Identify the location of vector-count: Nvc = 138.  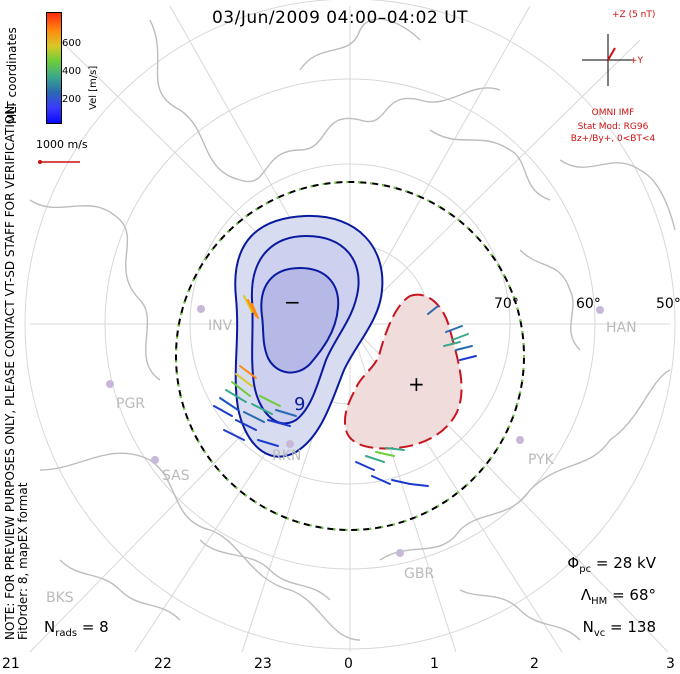
(619, 628).